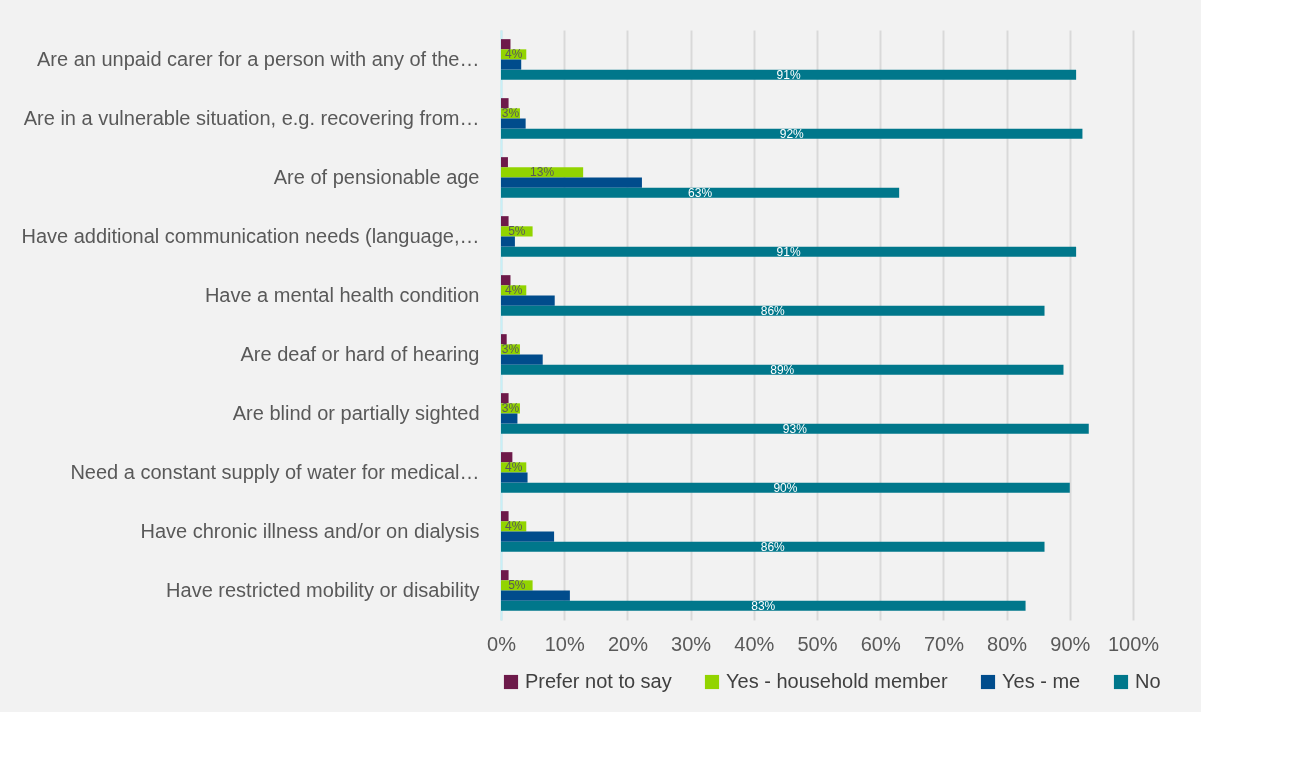 This screenshot has width=1293, height=767. Describe the element at coordinates (502, 643) in the screenshot. I see `x-tick-label: 0%` at that location.